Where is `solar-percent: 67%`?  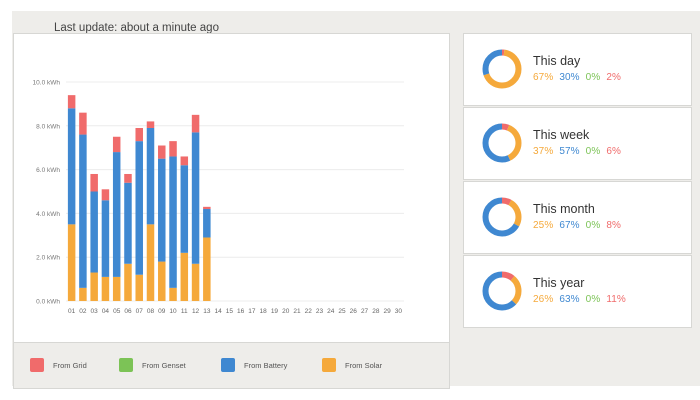 solar-percent: 67% is located at coordinates (543, 77).